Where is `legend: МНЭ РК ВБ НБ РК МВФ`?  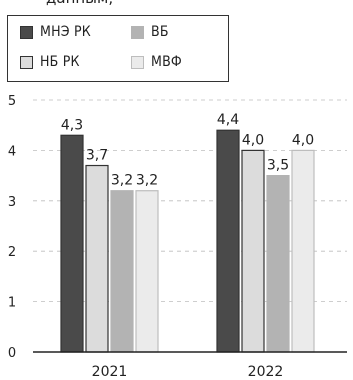 legend: МНЭ РК ВБ НБ РК МВФ is located at coordinates (118, 48).